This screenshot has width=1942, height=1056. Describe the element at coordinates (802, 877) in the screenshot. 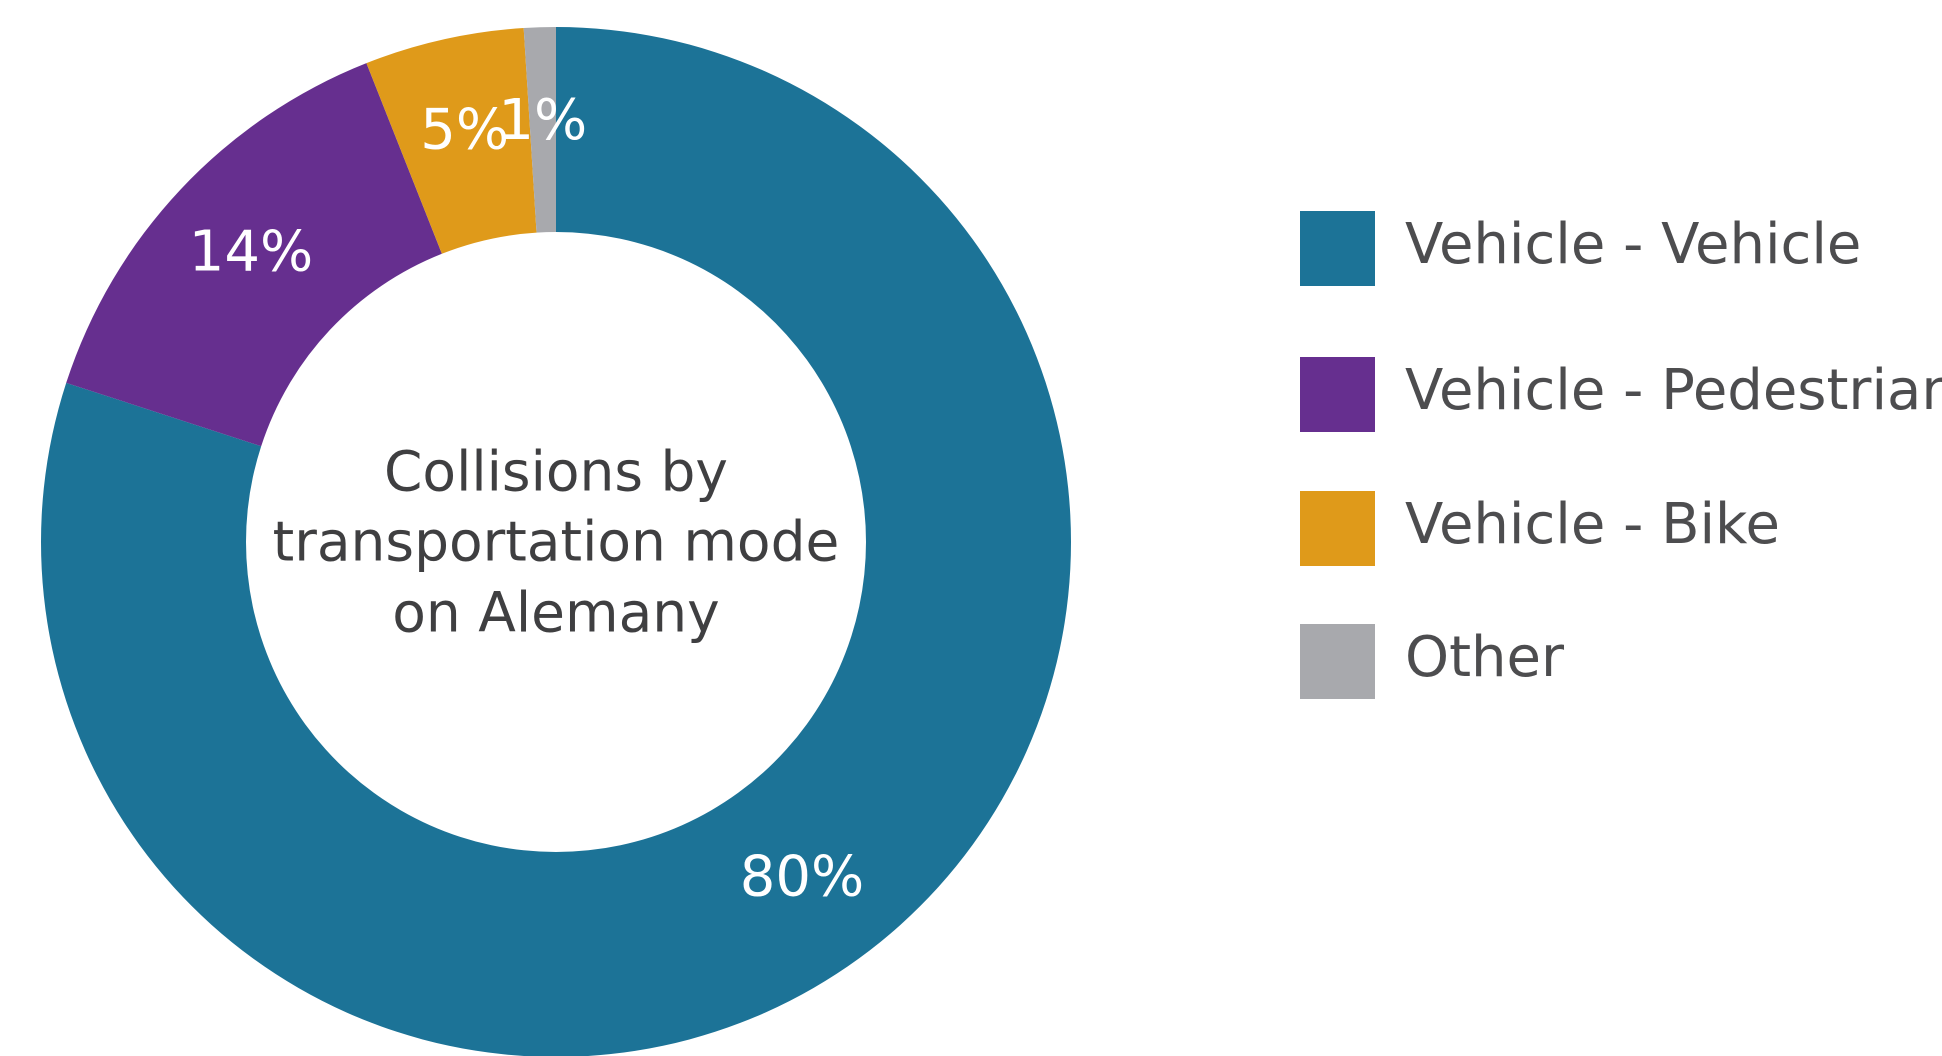

I see `data-label: 80%` at that location.